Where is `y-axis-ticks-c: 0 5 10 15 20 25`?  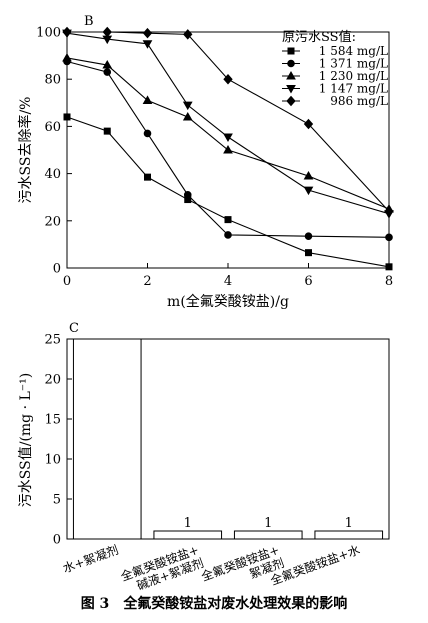
y-axis-ticks-c: 0 5 10 15 20 25 is located at coordinates (58, 440).